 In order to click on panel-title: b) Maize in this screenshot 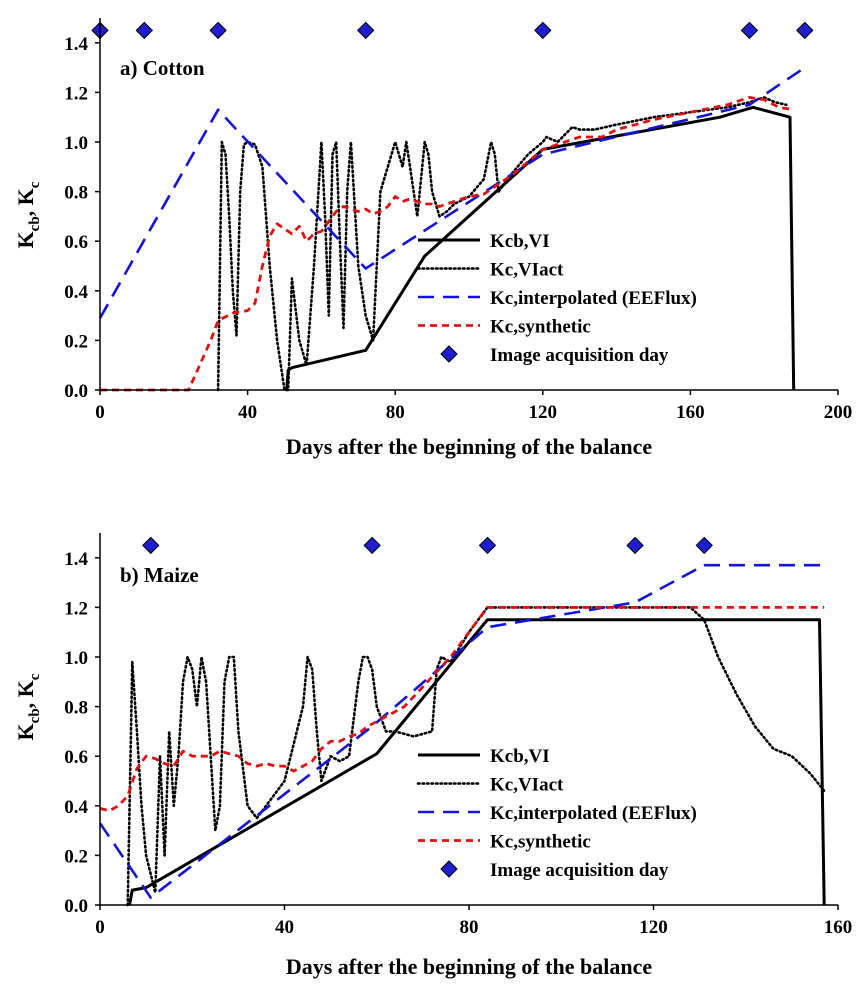, I will do `click(159, 575)`.